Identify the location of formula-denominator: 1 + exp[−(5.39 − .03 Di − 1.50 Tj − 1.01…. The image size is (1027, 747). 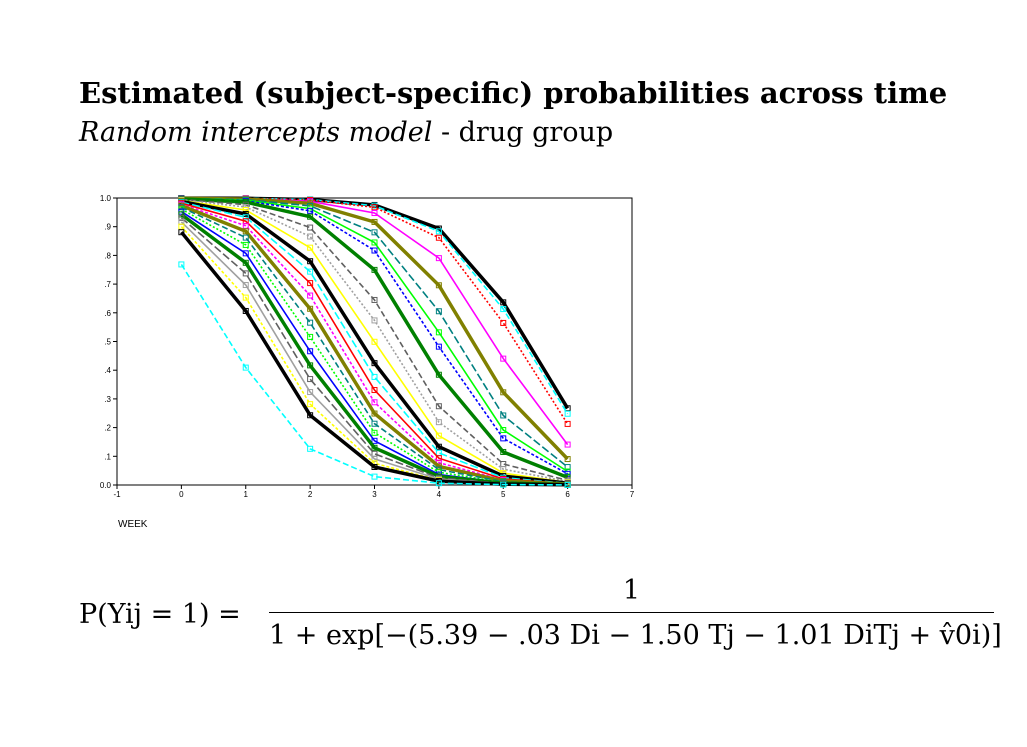
(635, 635).